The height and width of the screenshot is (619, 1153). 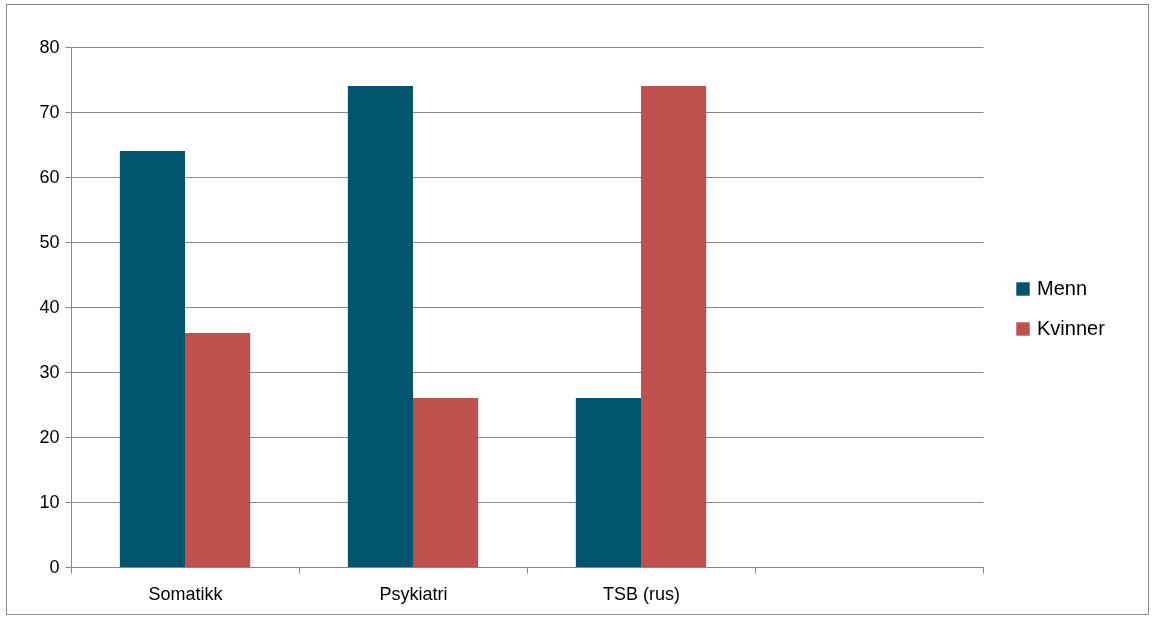 What do you see at coordinates (186, 593) in the screenshot?
I see `x-tick-label: Somatikk` at bounding box center [186, 593].